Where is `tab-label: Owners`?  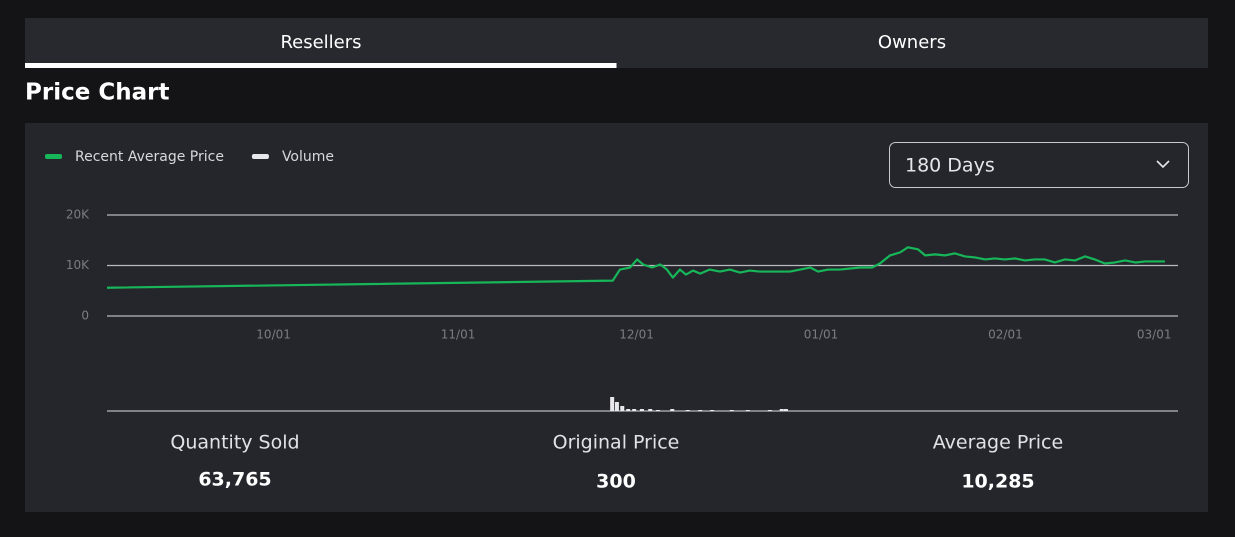
tab-label: Owners is located at coordinates (912, 42).